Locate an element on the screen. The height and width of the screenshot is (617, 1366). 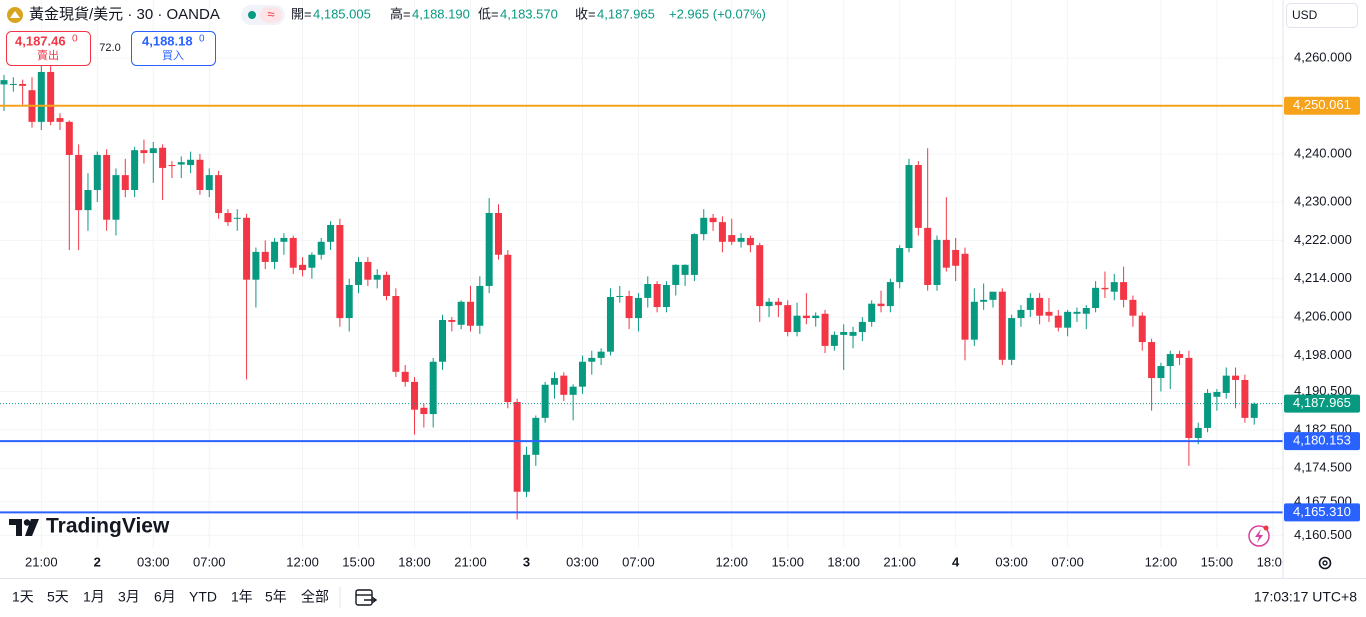
range-button: 3月 is located at coordinates (129, 597).